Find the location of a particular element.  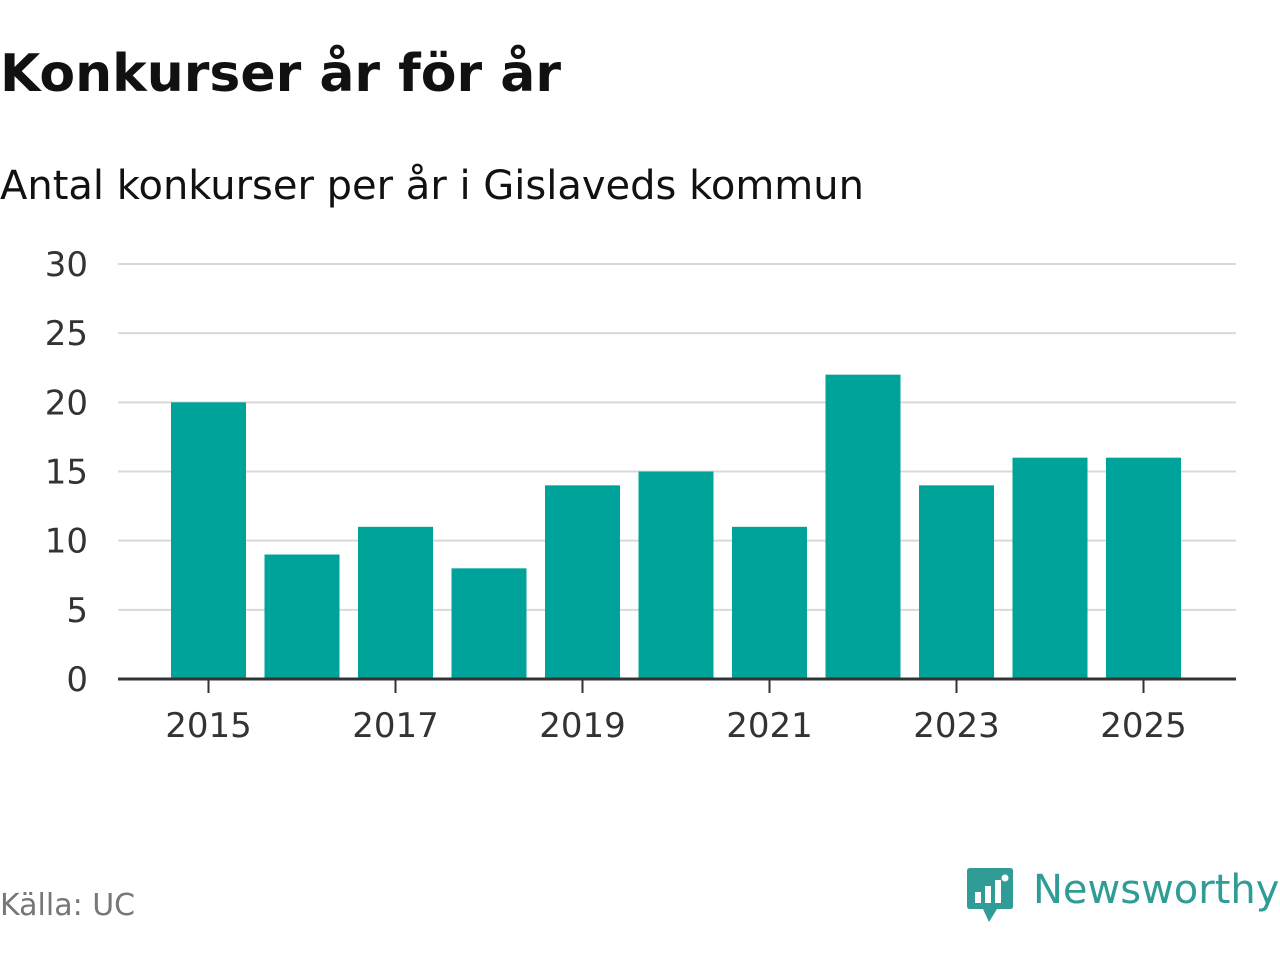

newsworthy-logo-icon is located at coordinates (990, 895).